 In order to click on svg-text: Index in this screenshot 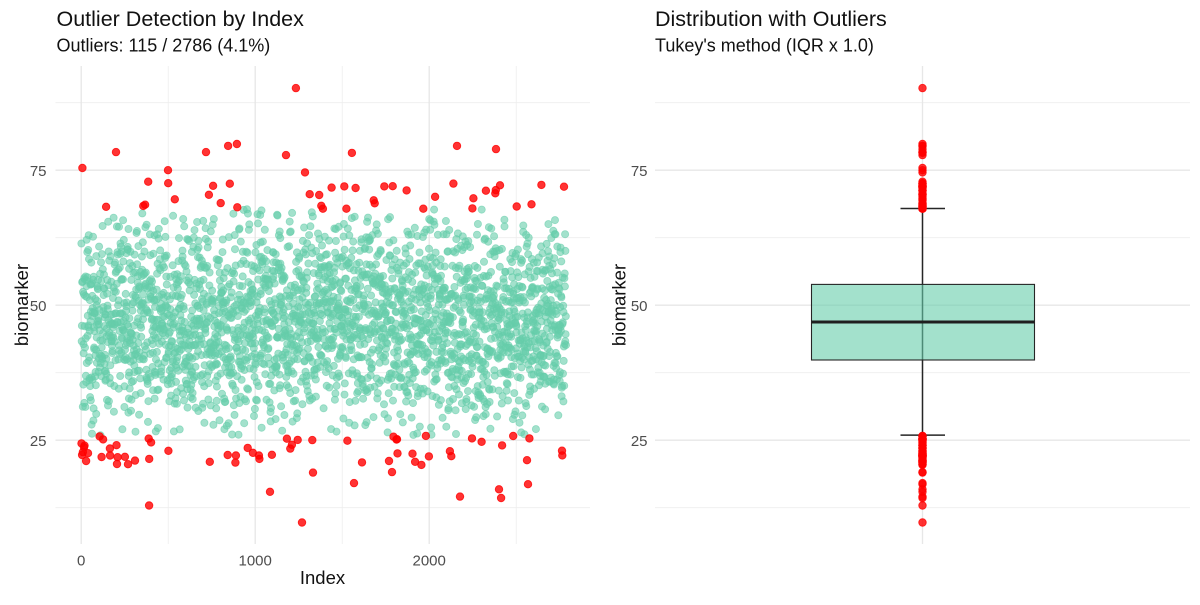, I will do `click(323, 577)`.